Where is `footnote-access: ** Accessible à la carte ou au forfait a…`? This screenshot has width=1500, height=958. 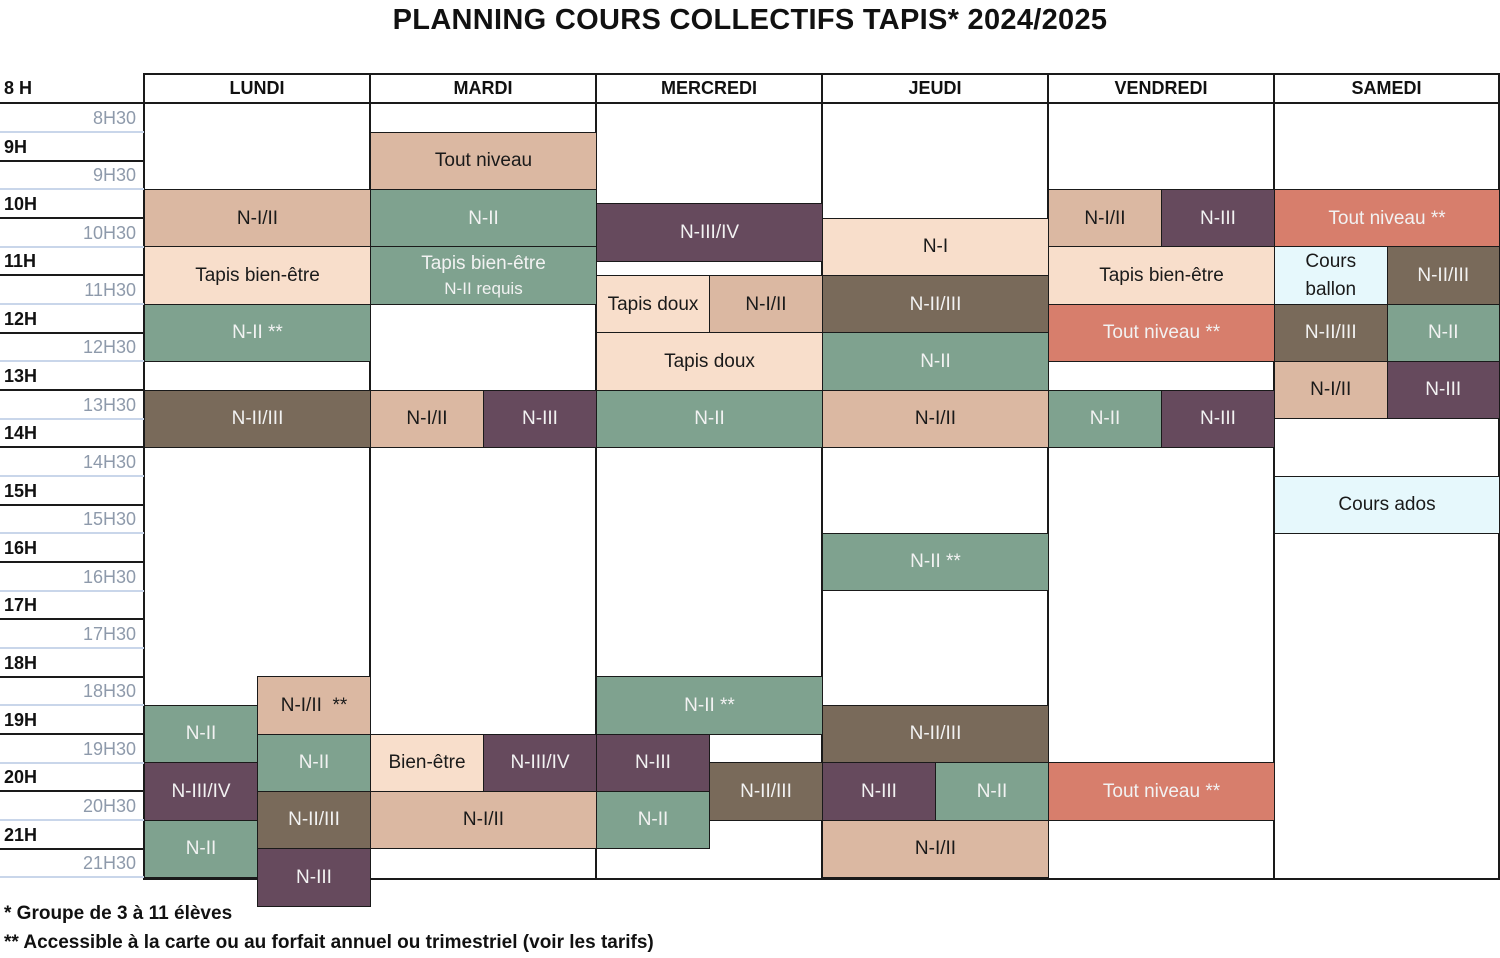
footnote-access: ** Accessible à la carte ou au forfait a… is located at coordinates (329, 942).